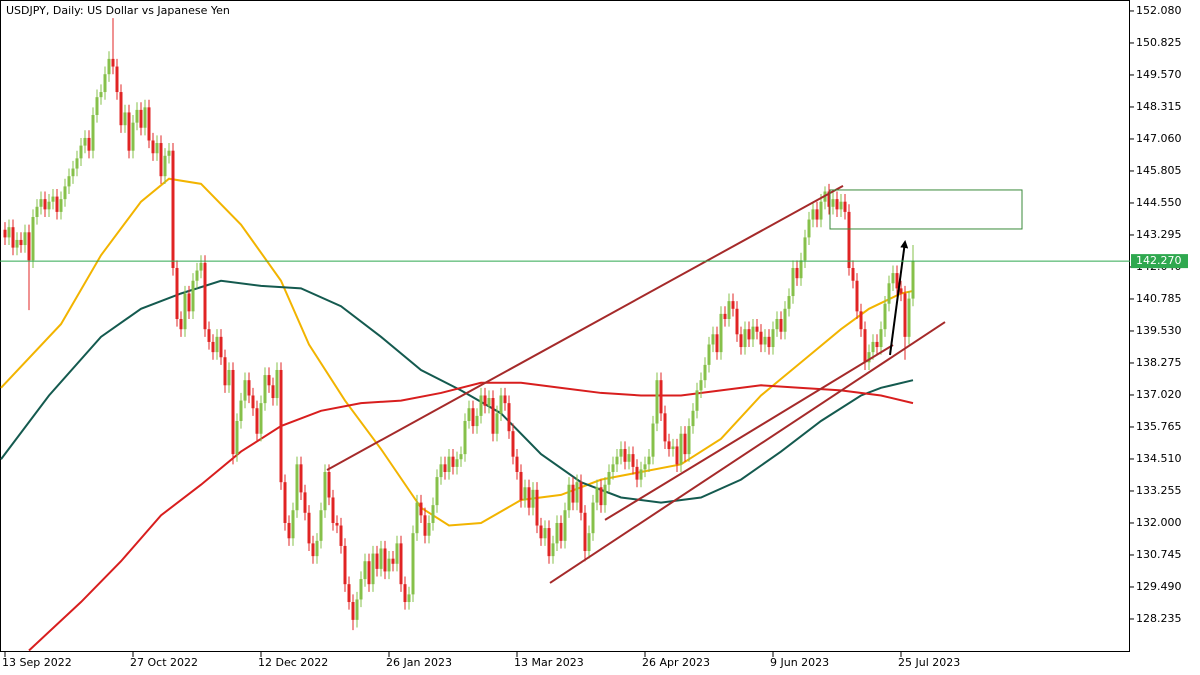  What do you see at coordinates (1159, 458) in the screenshot?
I see `y-tick-label: 134.510` at bounding box center [1159, 458].